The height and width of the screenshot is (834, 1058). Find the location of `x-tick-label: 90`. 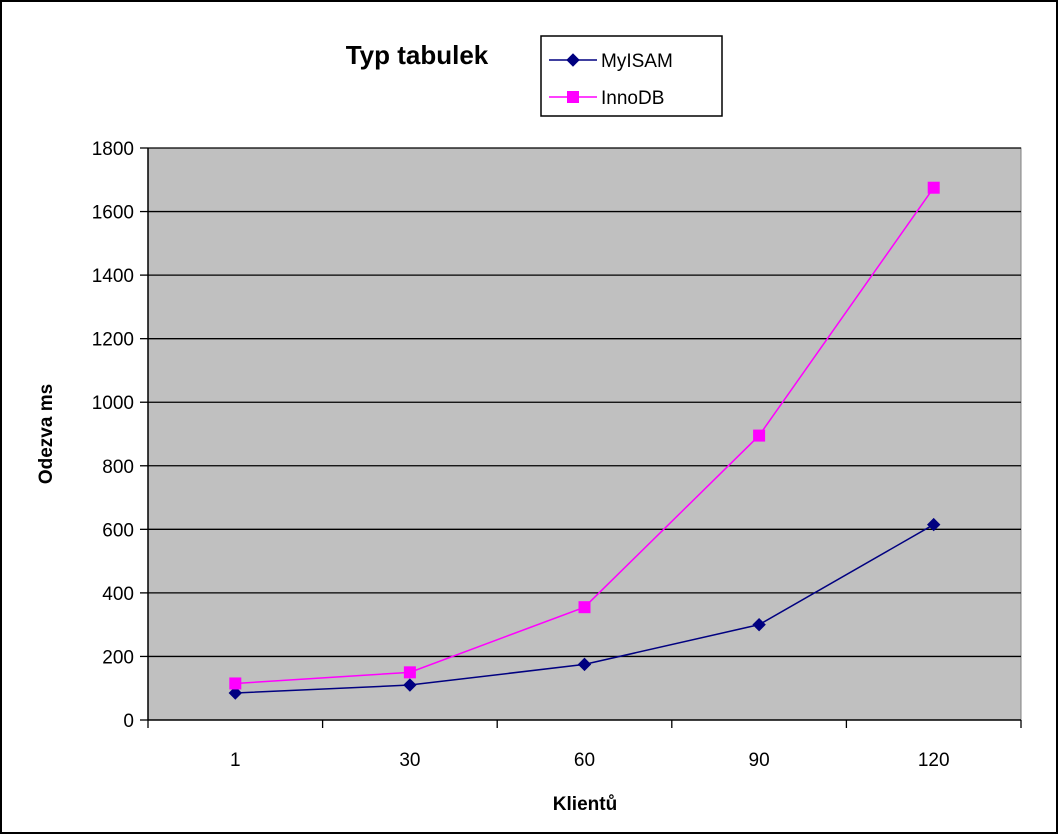

x-tick-label: 90 is located at coordinates (759, 760).